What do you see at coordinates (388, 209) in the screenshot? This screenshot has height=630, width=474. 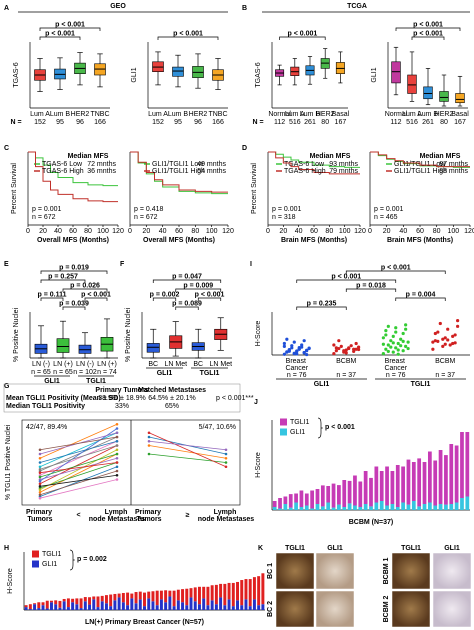 I see `p-value: p = 0.001` at bounding box center [388, 209].